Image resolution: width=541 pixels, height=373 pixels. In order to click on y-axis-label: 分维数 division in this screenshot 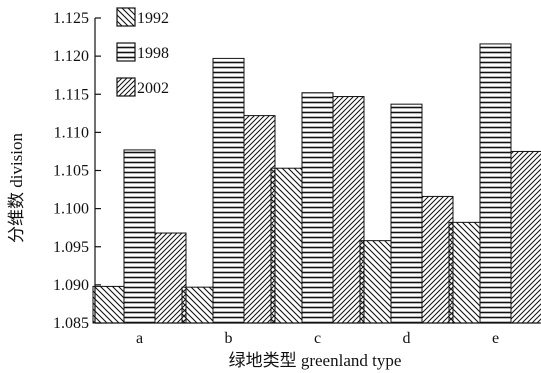, I will do `click(16, 187)`.